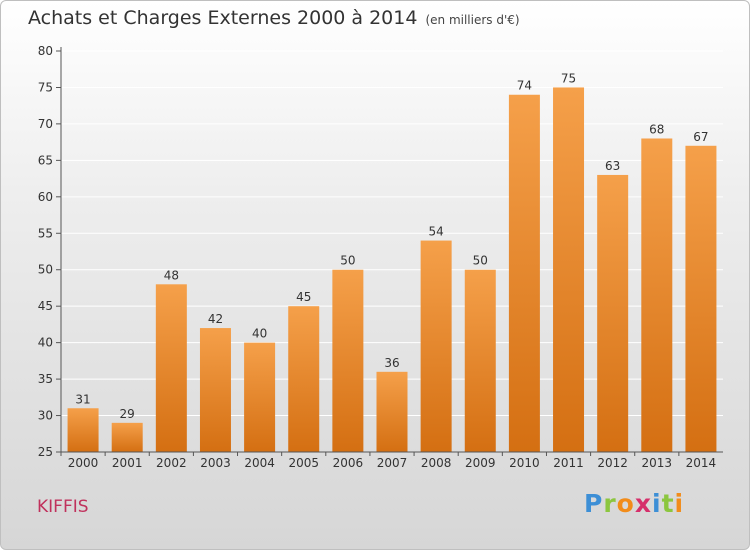 This screenshot has width=750, height=550. Describe the element at coordinates (472, 20) in the screenshot. I see `unit-label: (en milliers d'€)` at that location.